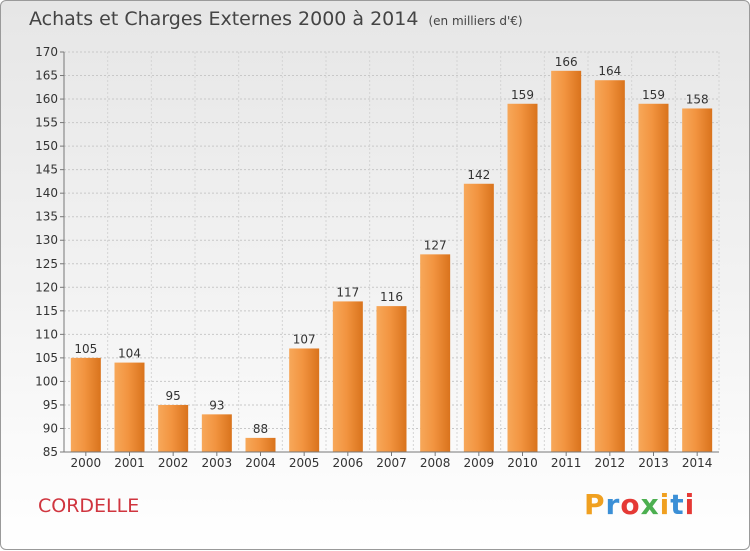 The height and width of the screenshot is (551, 750). What do you see at coordinates (46, 240) in the screenshot?
I see `y-tick-label: 130` at bounding box center [46, 240].